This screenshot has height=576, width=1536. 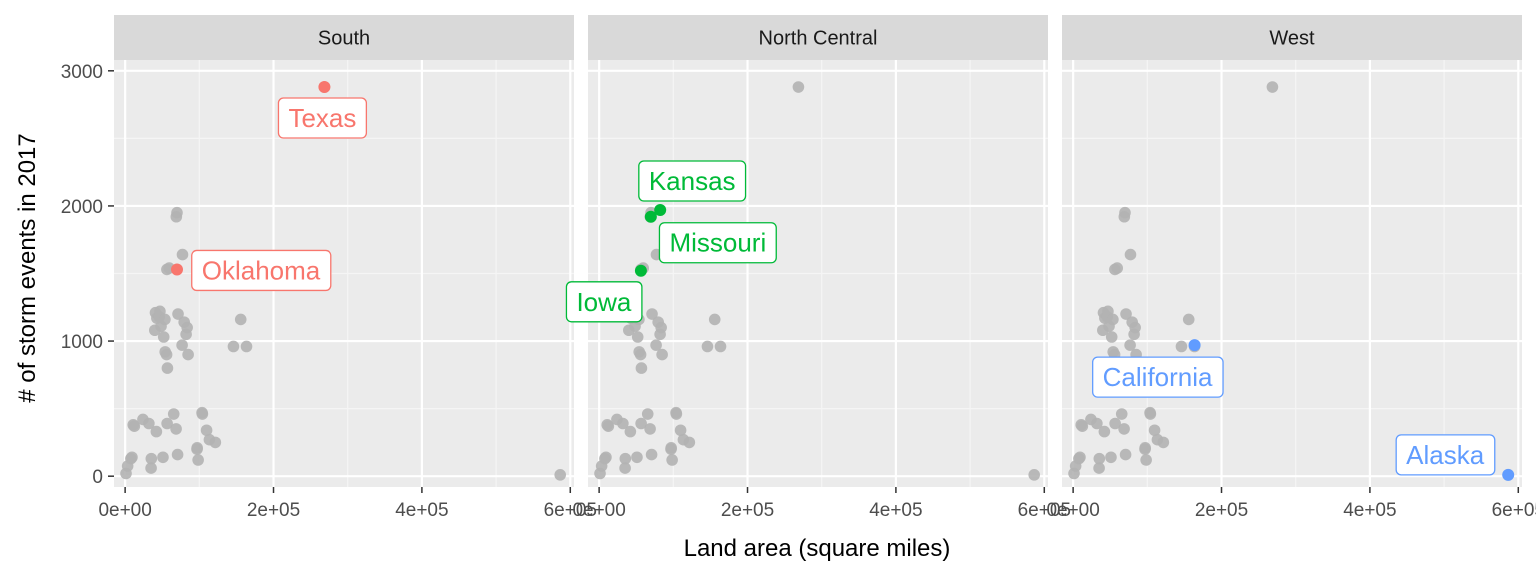 I want to click on y-tick-label: 0, so click(x=97, y=477).